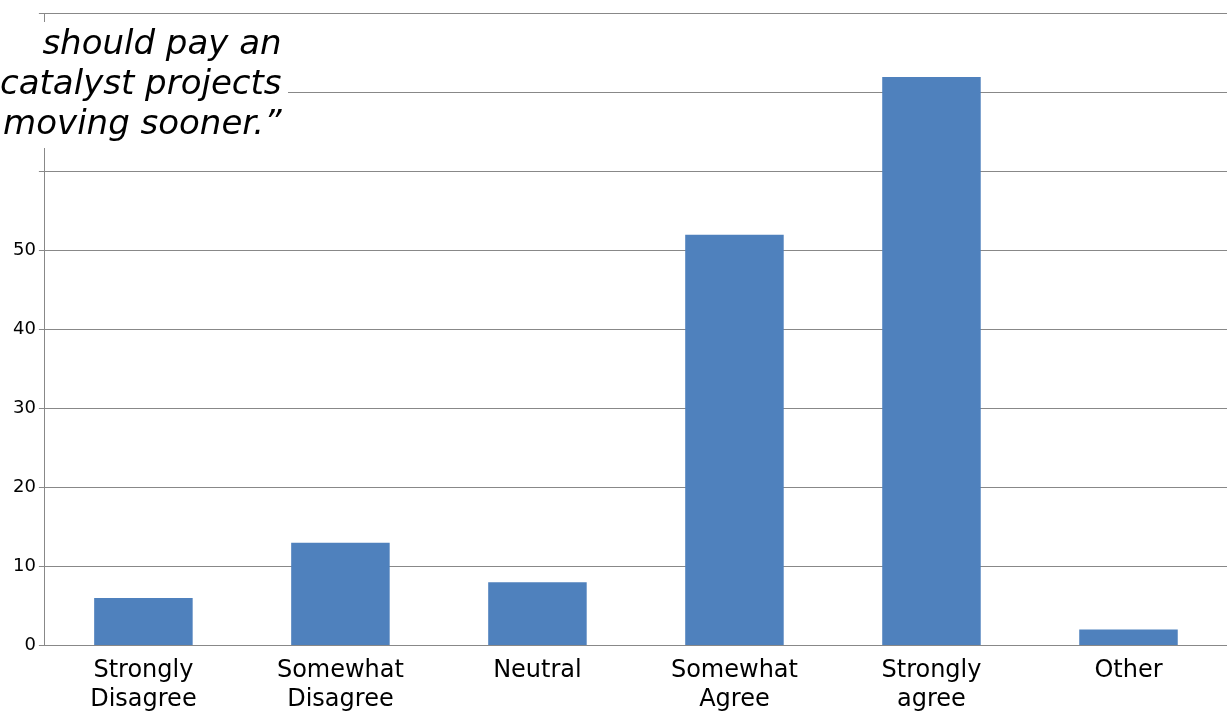  What do you see at coordinates (24, 249) in the screenshot?
I see `y-tick-label: 50` at bounding box center [24, 249].